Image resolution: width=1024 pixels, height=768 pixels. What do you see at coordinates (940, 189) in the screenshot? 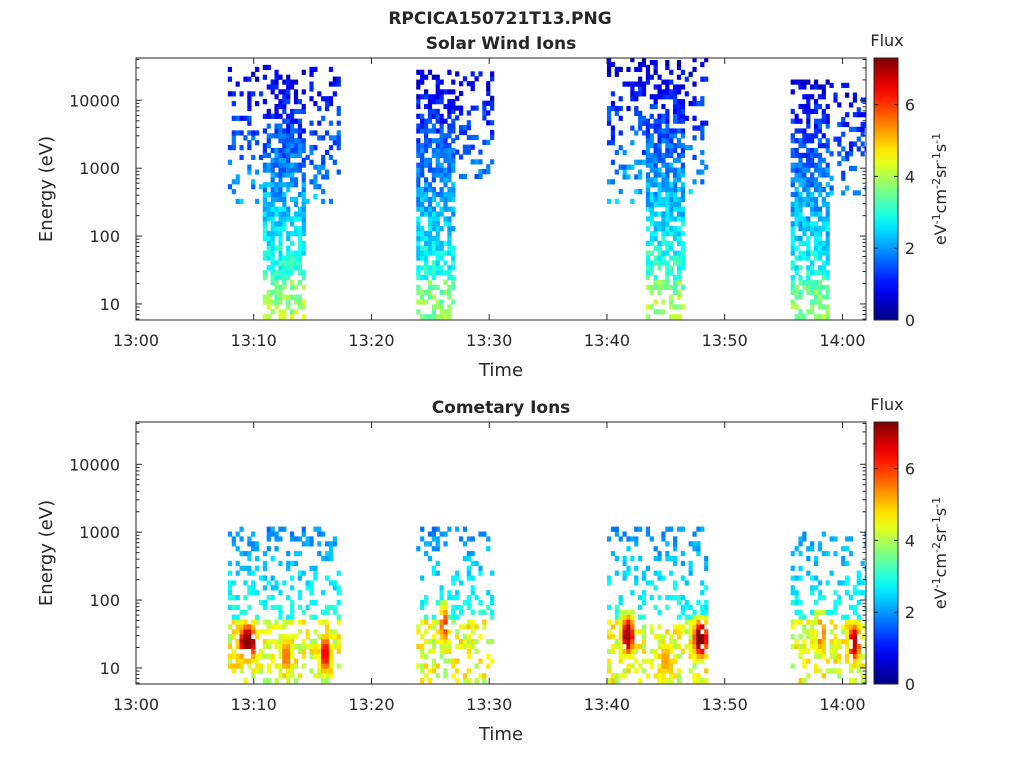
I see `colorbar-unit-label: eV-1cm-2sr-1s-1` at bounding box center [940, 189].